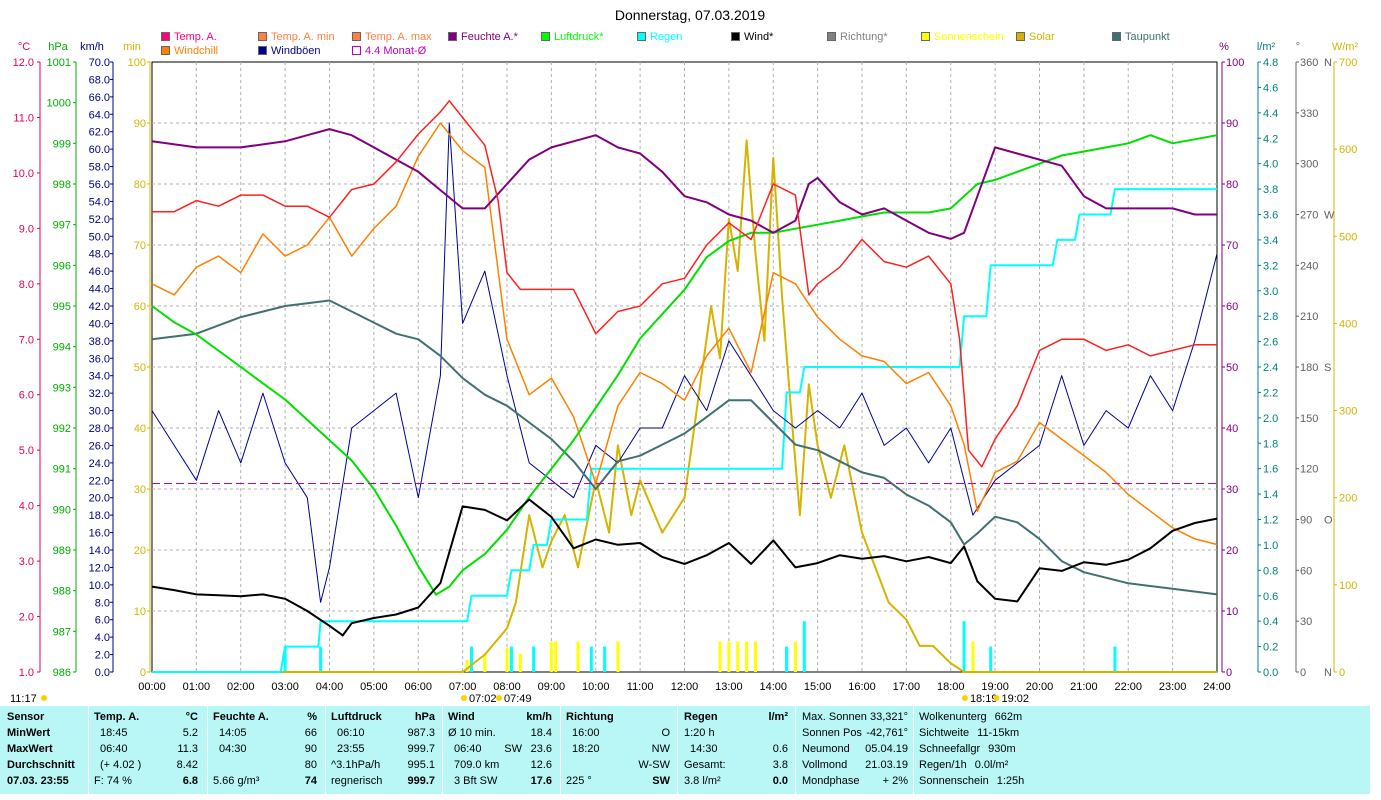 Image resolution: width=1381 pixels, height=800 pixels. What do you see at coordinates (640, 687) in the screenshot?
I see `x-tick-label: 11:00` at bounding box center [640, 687].